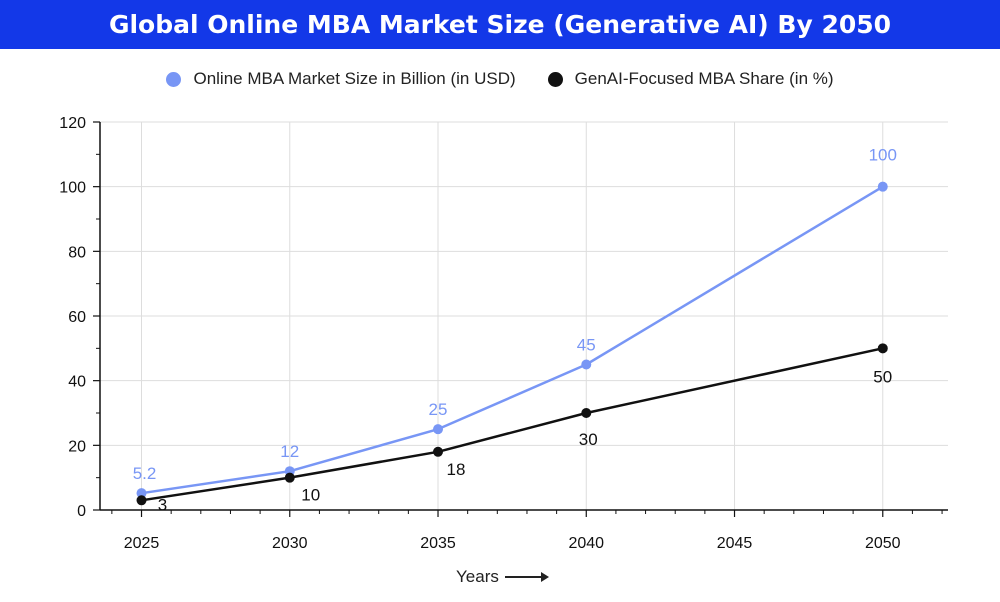 The width and height of the screenshot is (1000, 602). What do you see at coordinates (438, 409) in the screenshot?
I see `data-label-market: 25` at bounding box center [438, 409].